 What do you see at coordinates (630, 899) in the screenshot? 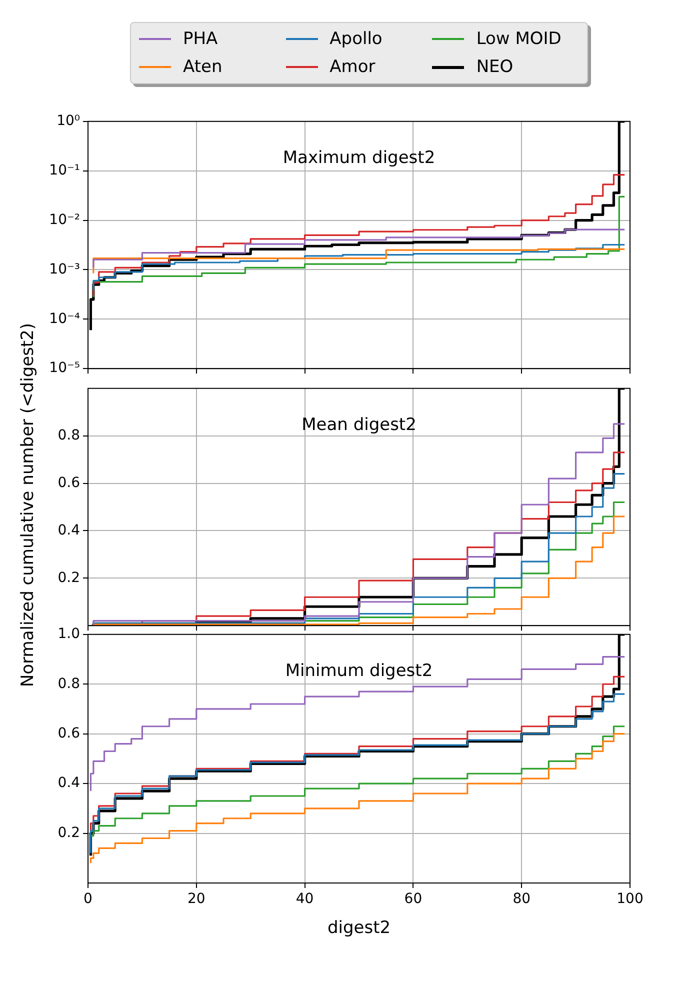
I see `x-tick-label: 100` at bounding box center [630, 899].